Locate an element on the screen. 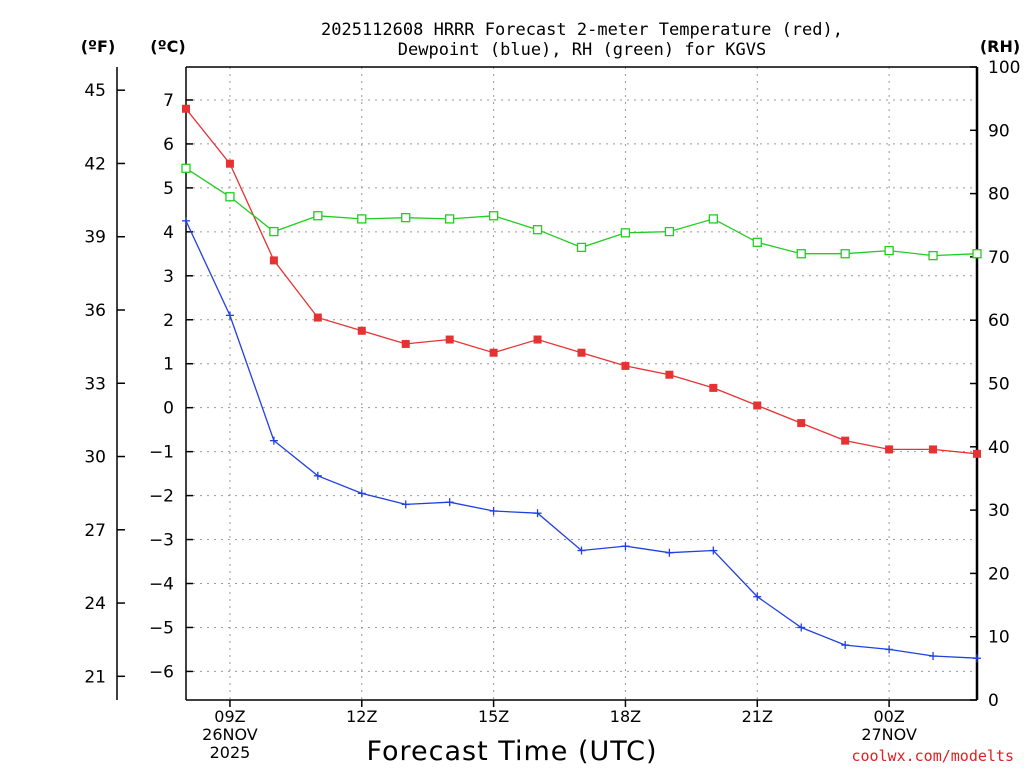  celsius-tick-label: 2 is located at coordinates (168, 321).